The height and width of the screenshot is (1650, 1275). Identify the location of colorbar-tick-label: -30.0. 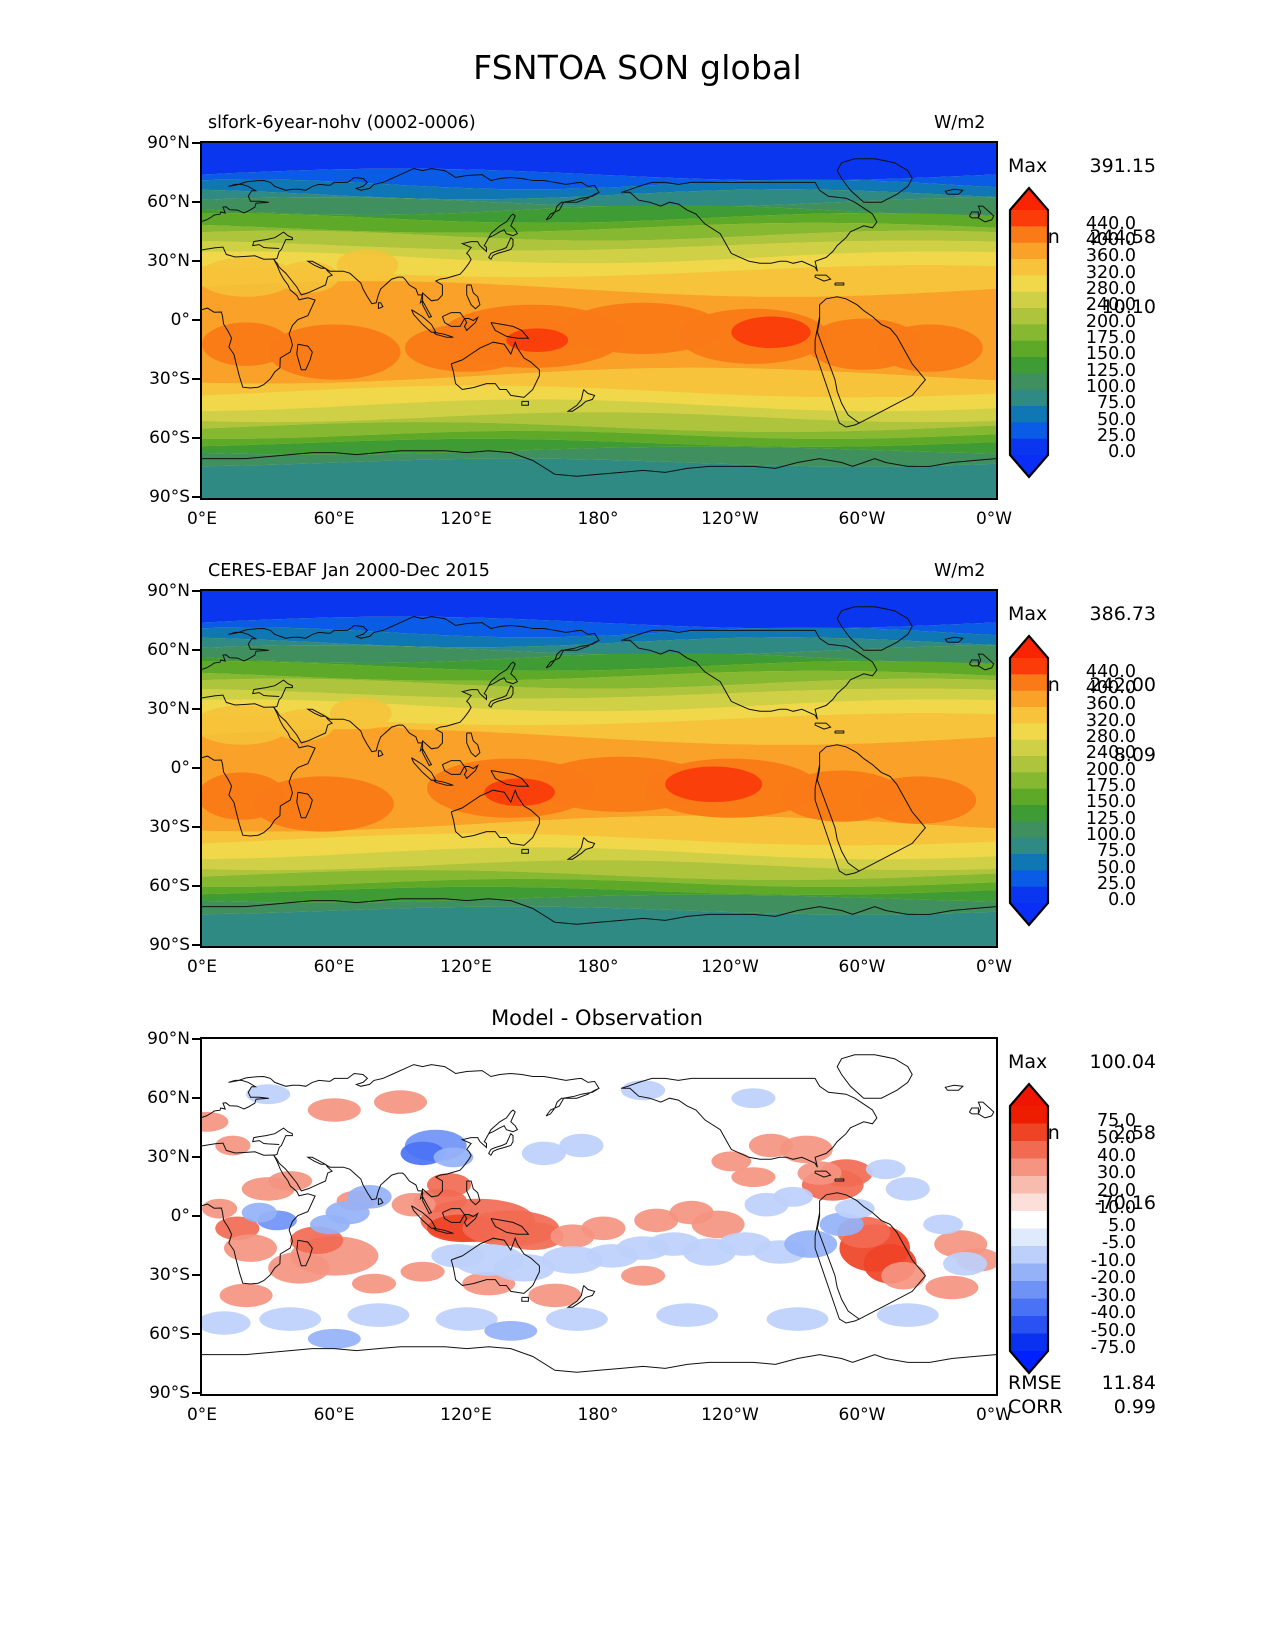
(1113, 1295).